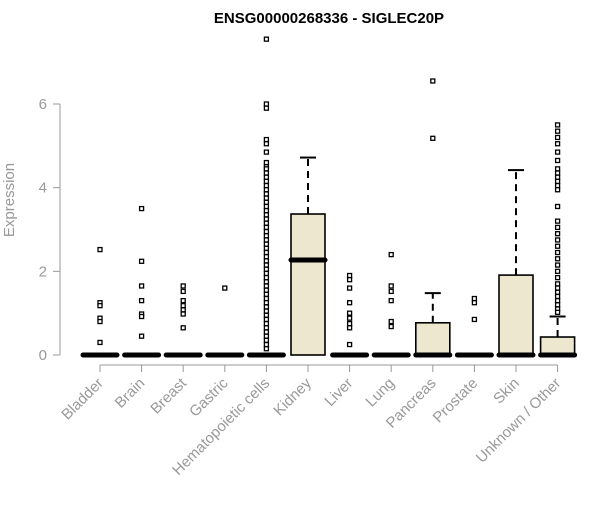 The image size is (600, 505). I want to click on box-gastric, so click(225, 321).